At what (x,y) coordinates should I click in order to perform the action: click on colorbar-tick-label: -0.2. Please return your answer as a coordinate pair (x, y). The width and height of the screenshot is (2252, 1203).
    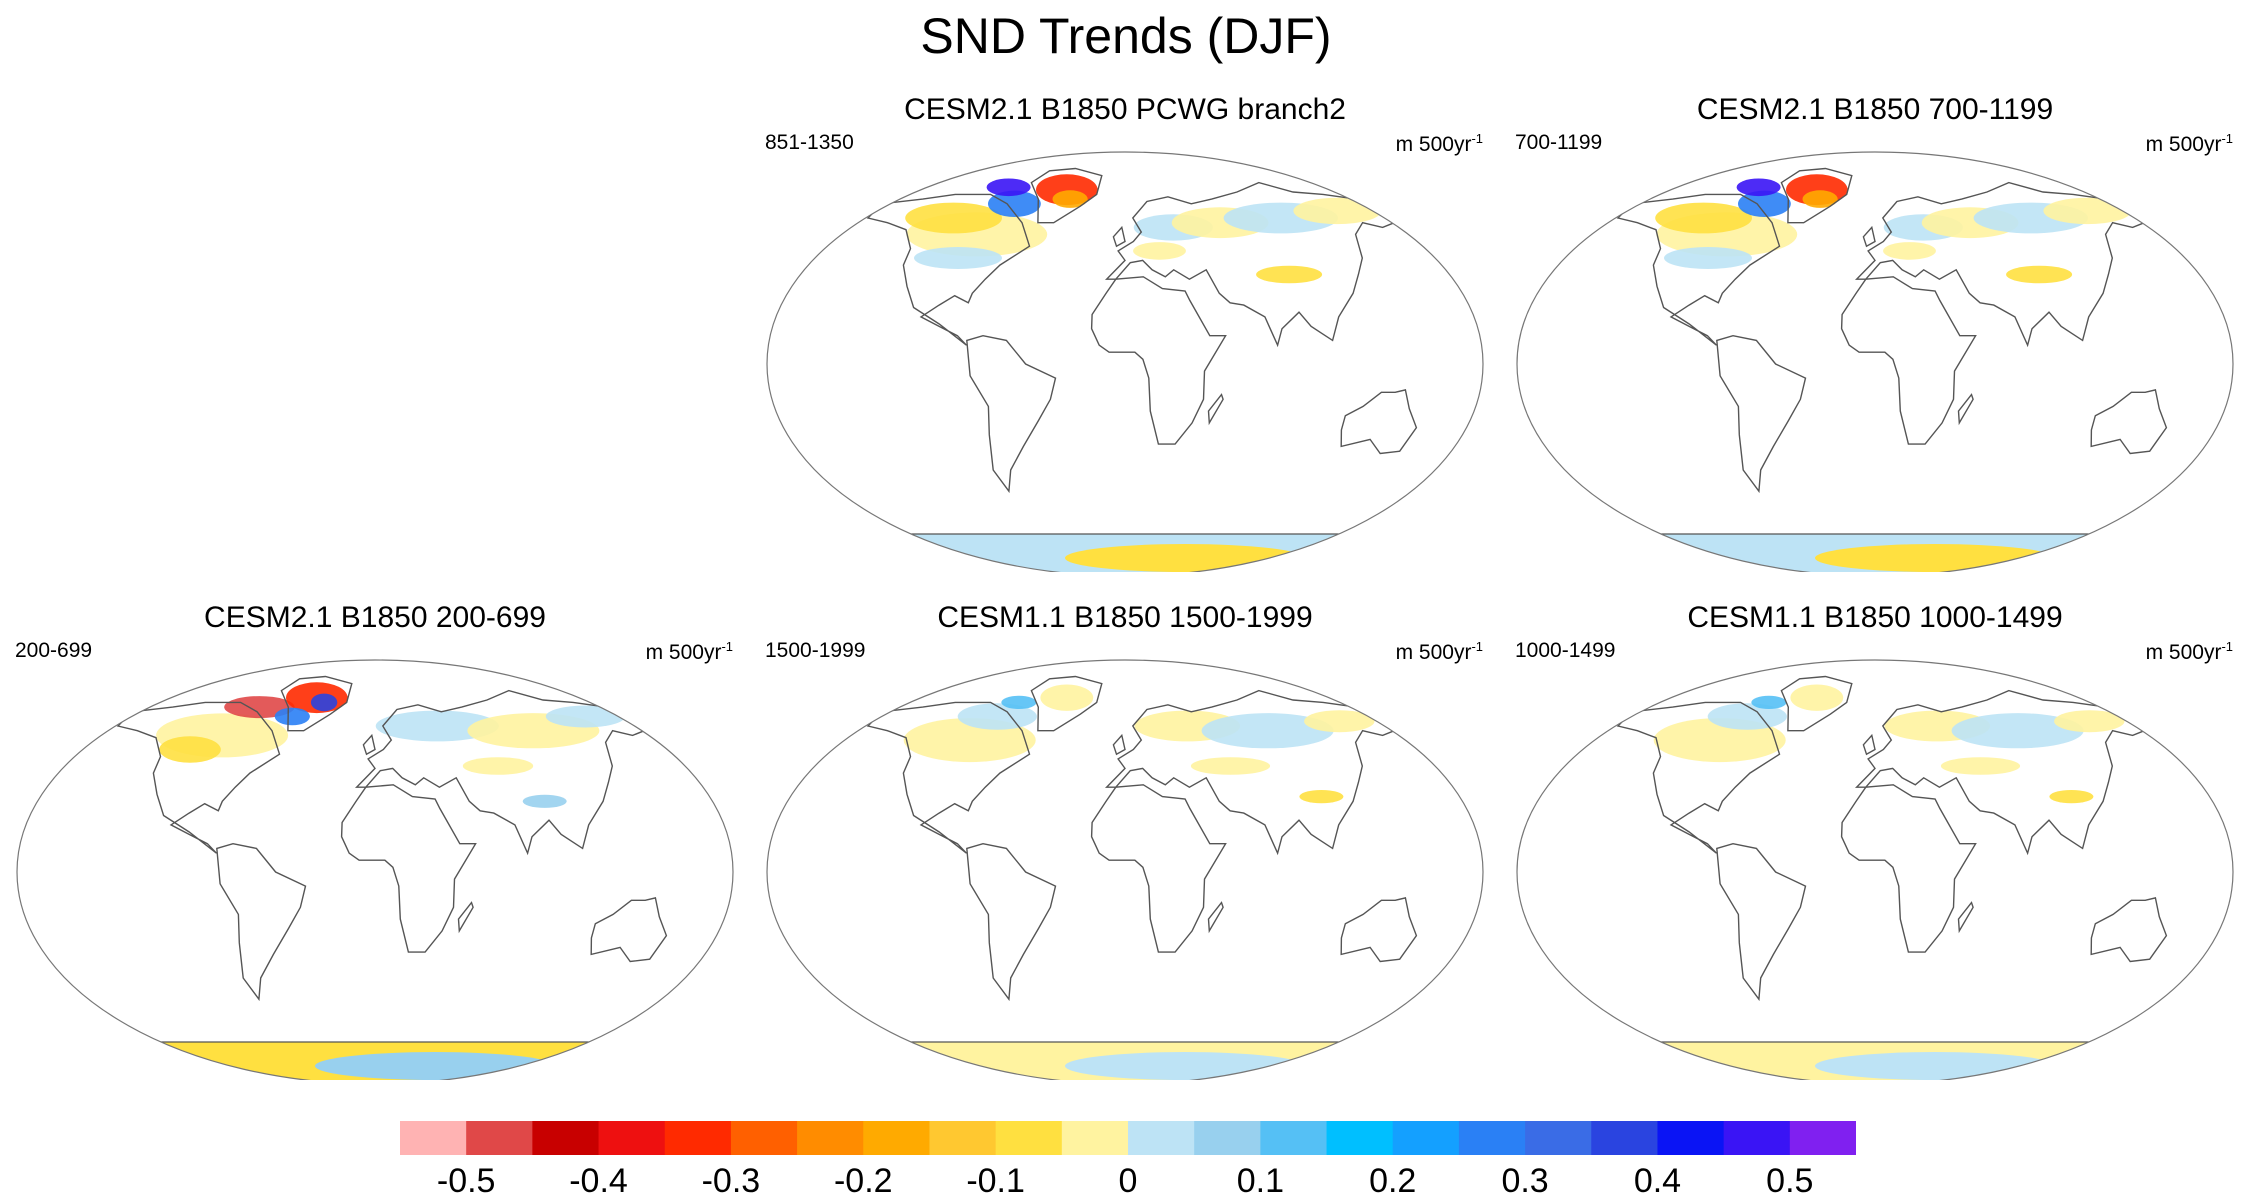
    Looking at the image, I should click on (863, 1181).